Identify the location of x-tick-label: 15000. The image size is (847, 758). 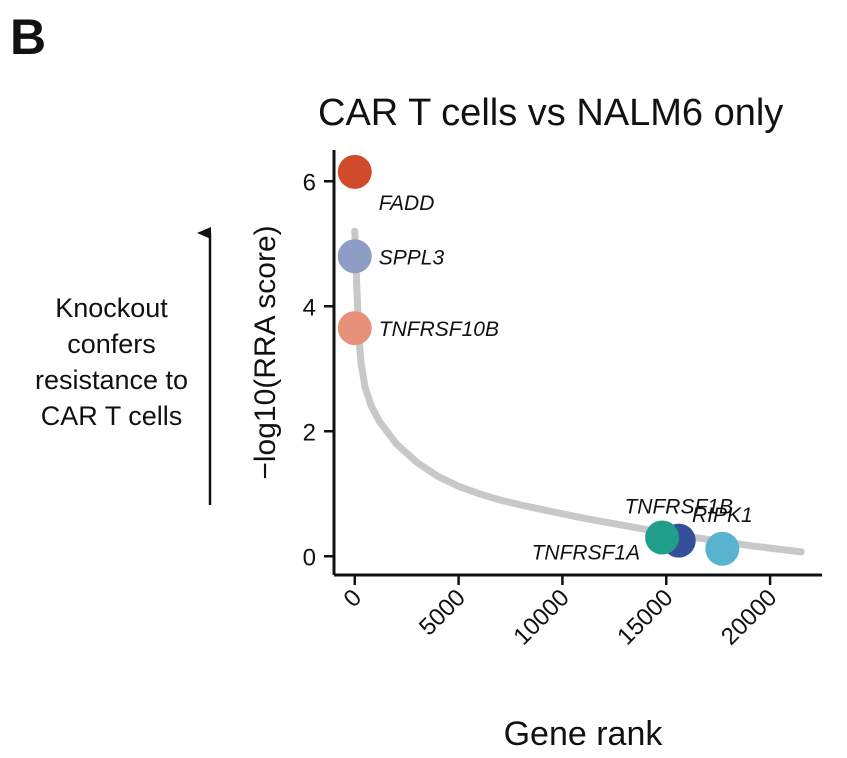
(645, 617).